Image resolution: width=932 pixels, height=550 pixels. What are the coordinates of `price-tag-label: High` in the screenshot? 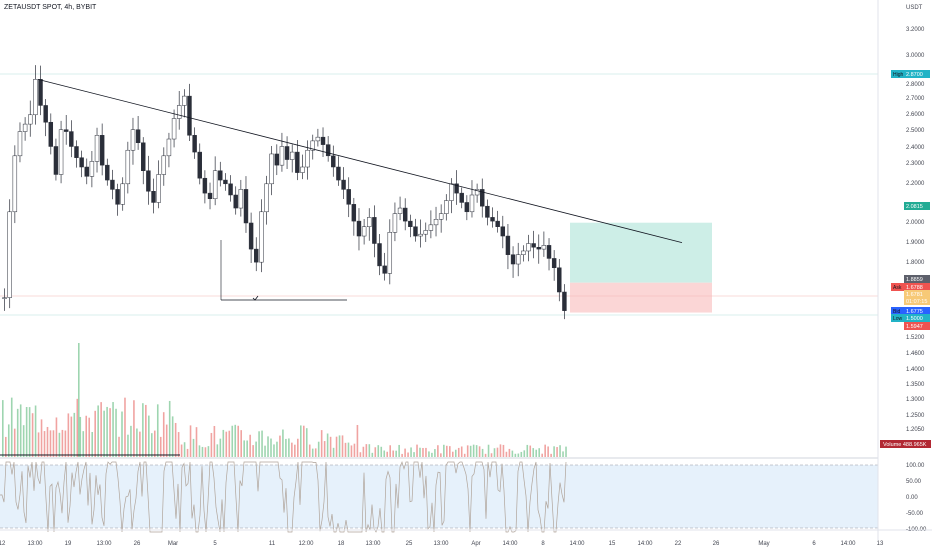 It's located at (898, 75).